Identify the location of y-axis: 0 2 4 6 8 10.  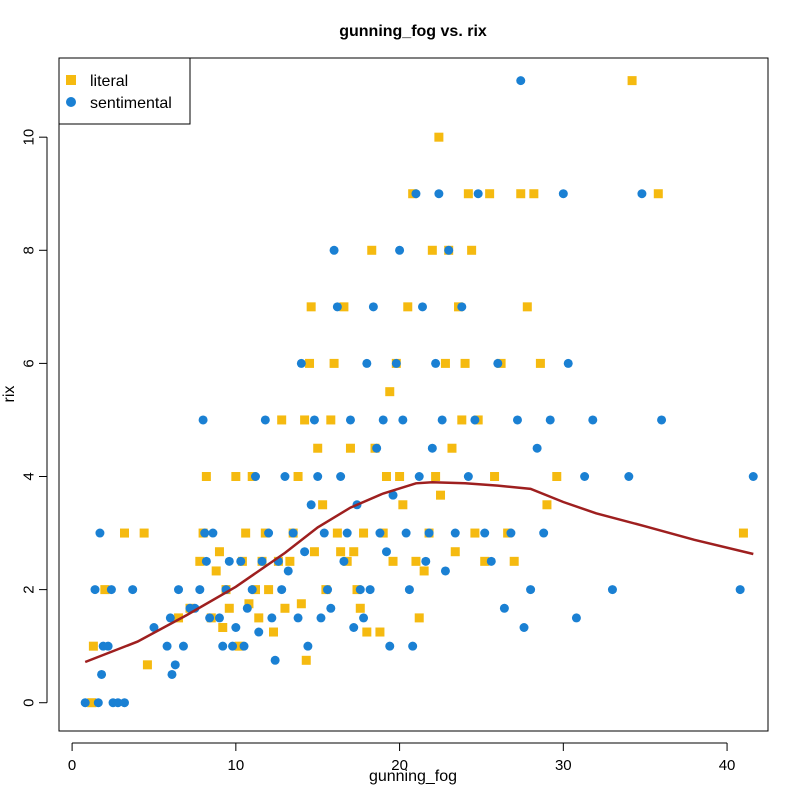
(34, 418).